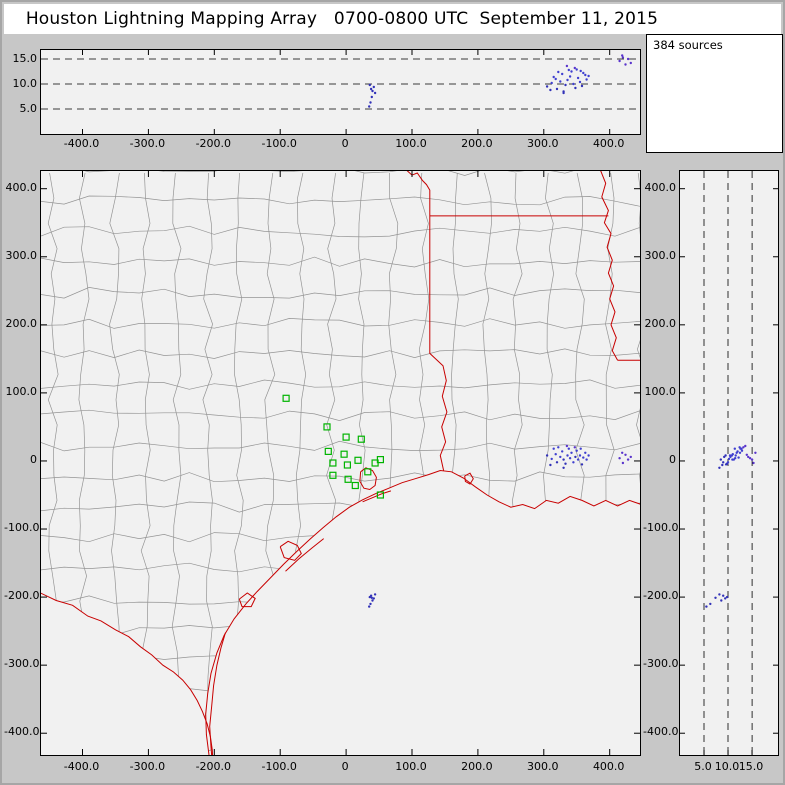  I want to click on galveston-bay-outline, so click(368, 479).